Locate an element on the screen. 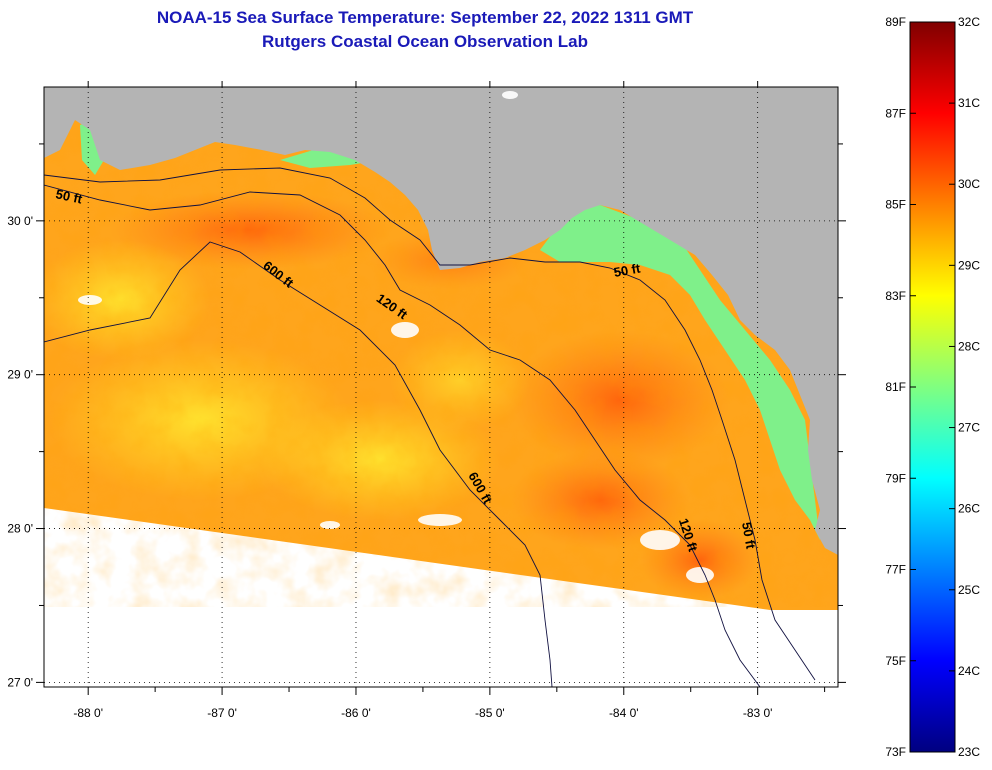  colorbar-fahrenheit-labels: 89F 87F 85F 83F 81F 79F 77F 75F 73F is located at coordinates (900, 387).